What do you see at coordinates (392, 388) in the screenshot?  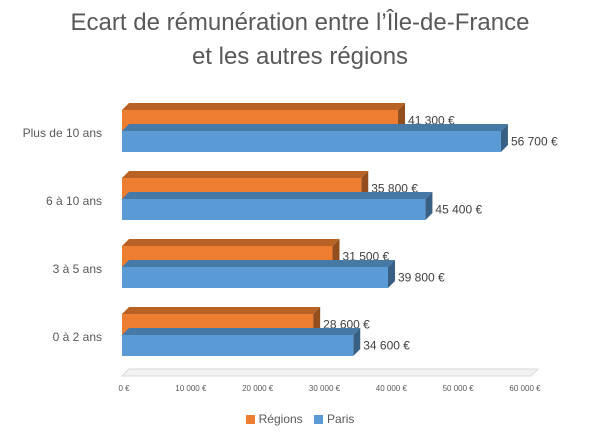 I see `x-tick-label: 40 000 €` at bounding box center [392, 388].